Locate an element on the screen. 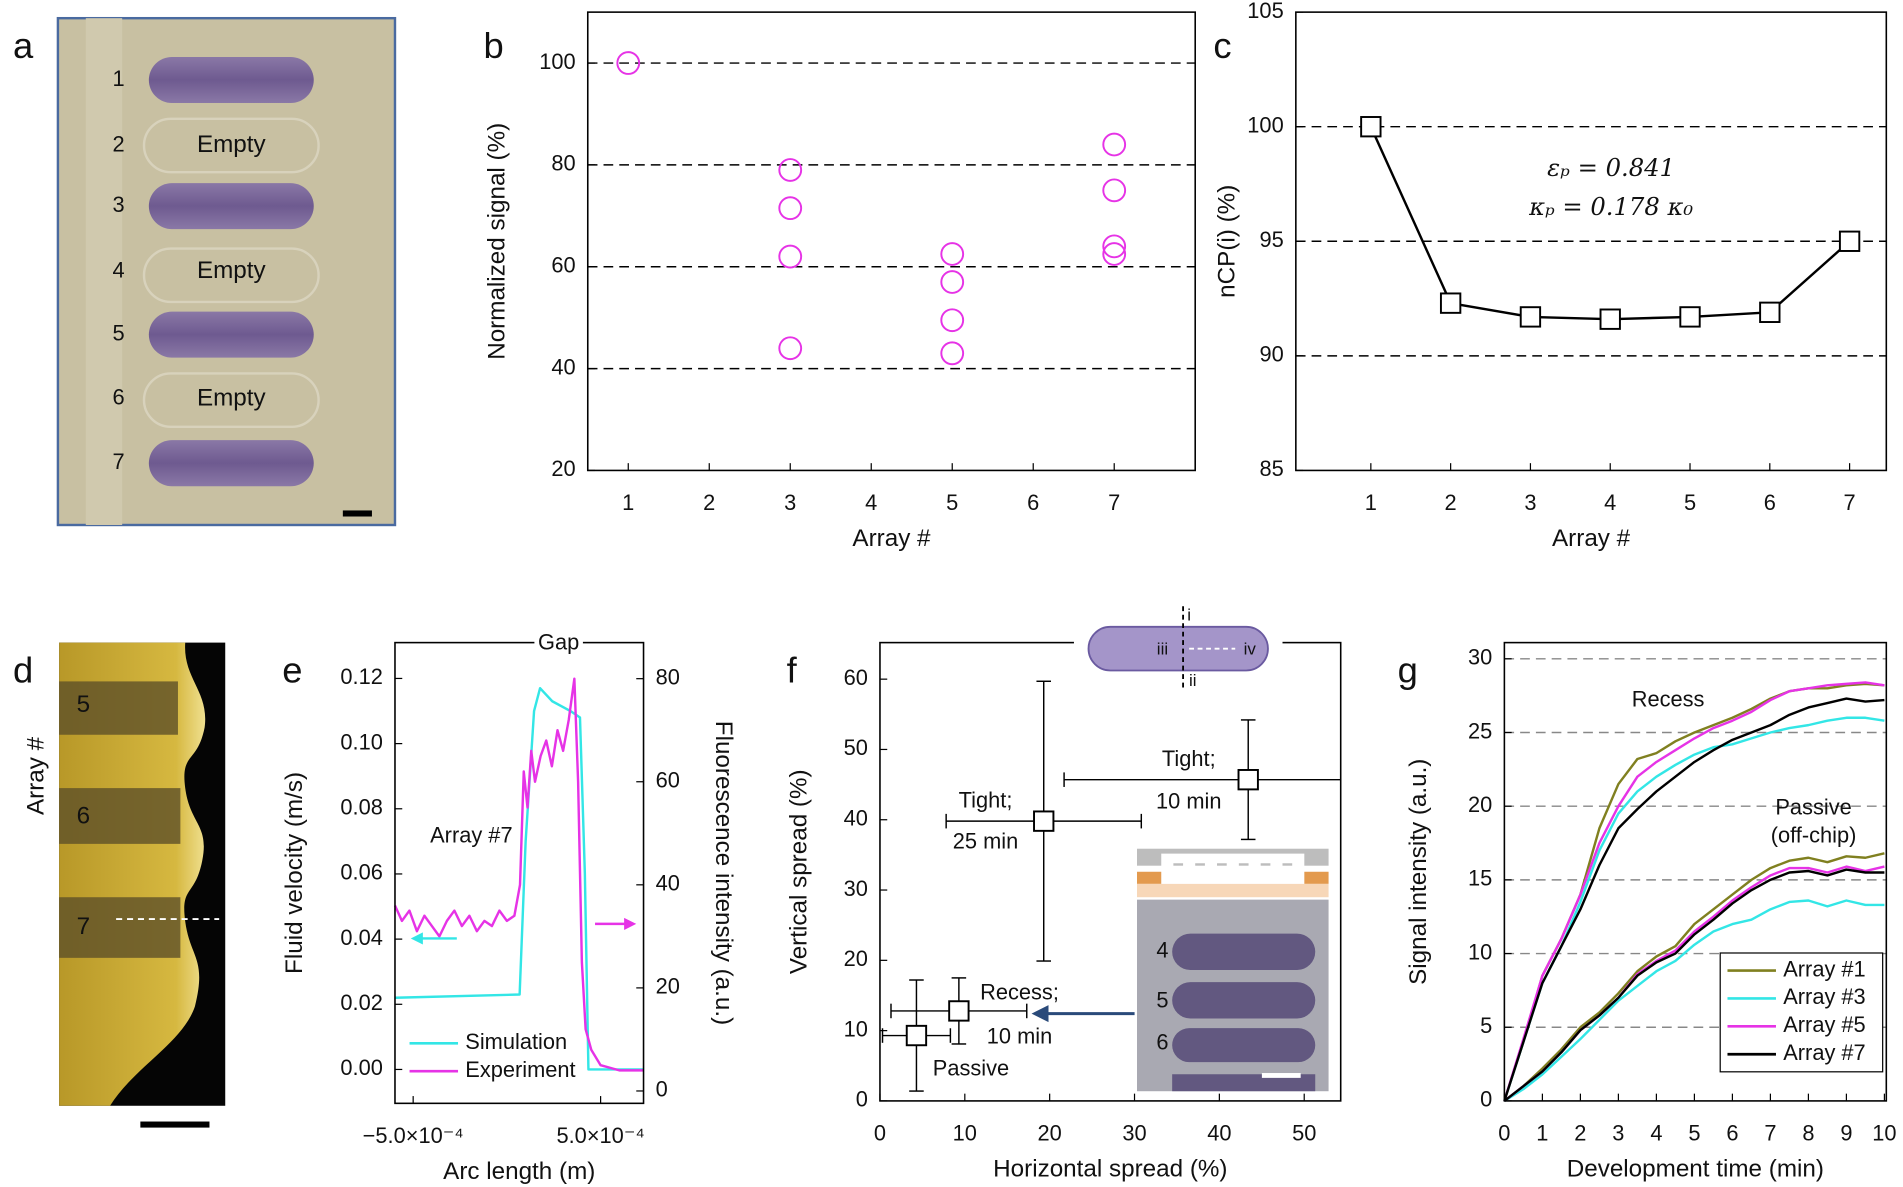 The width and height of the screenshot is (1903, 1187). annotation: Passive is located at coordinates (1813, 806).